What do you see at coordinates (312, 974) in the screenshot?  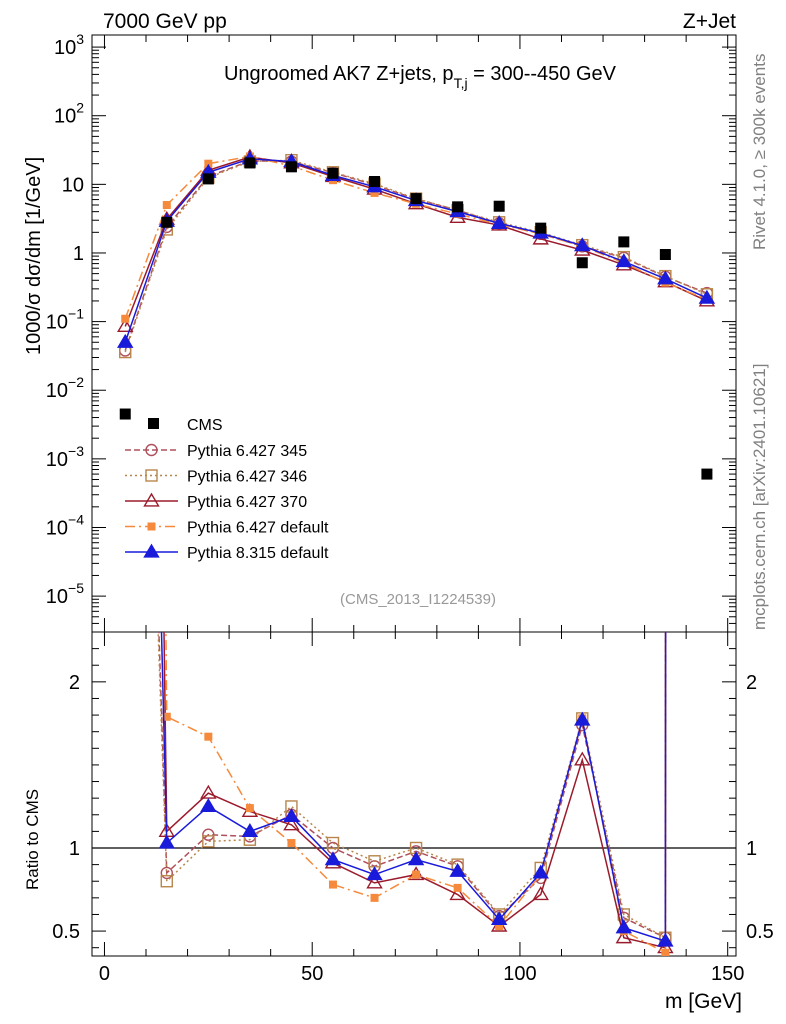 I see `x-tick-label: 50` at bounding box center [312, 974].